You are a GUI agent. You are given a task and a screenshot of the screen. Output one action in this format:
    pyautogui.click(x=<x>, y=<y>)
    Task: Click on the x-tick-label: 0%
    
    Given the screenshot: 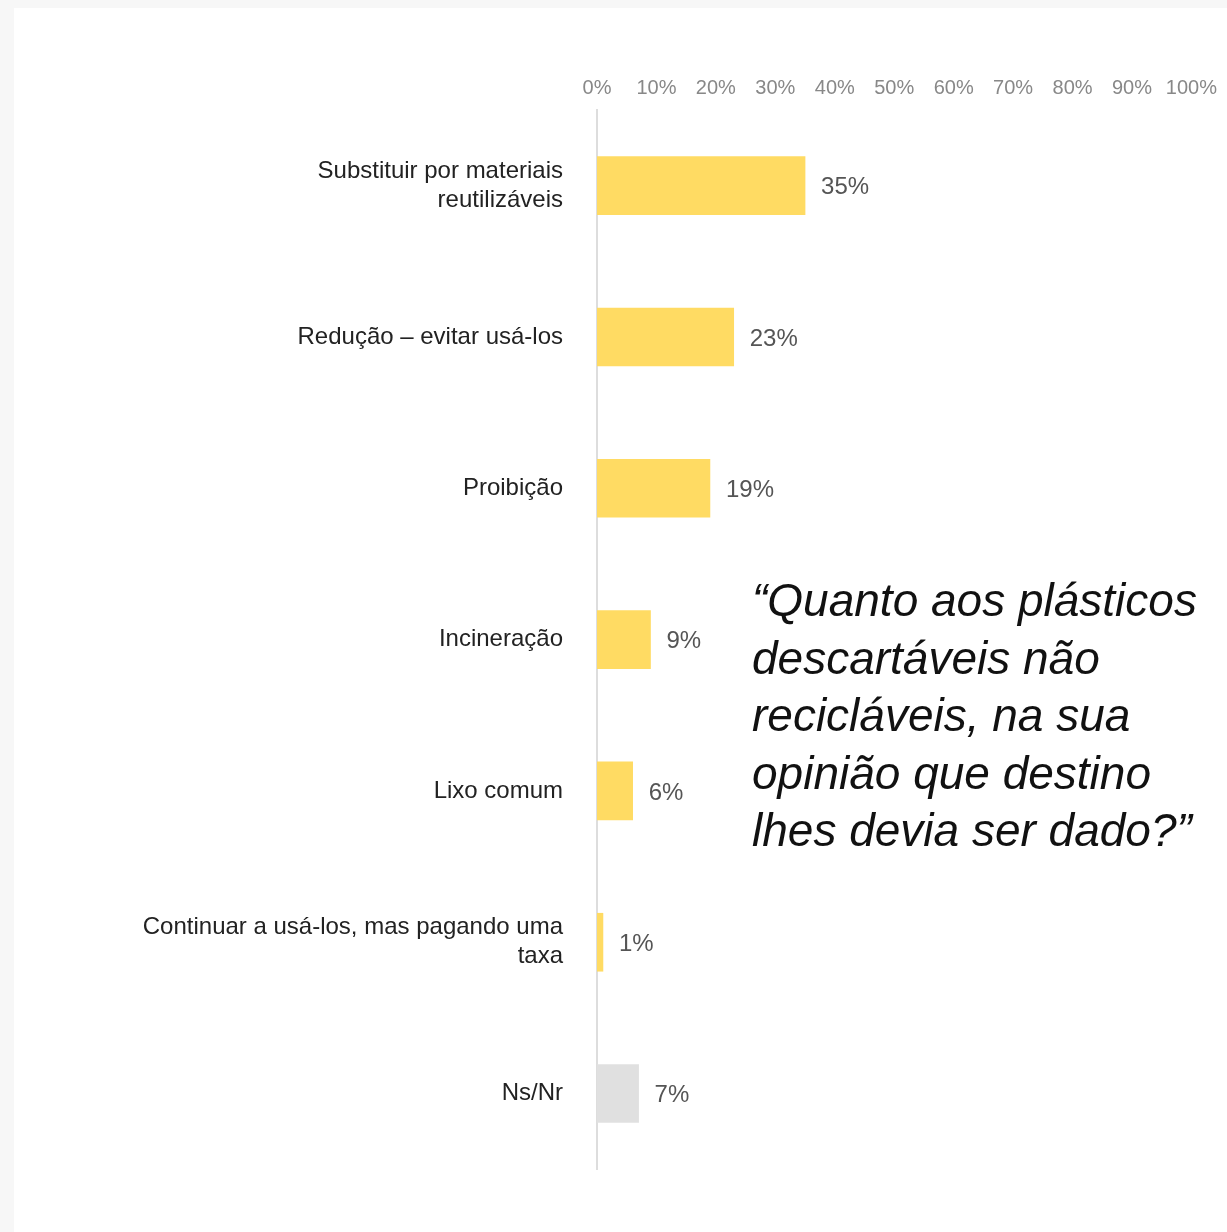 What is the action you would take?
    pyautogui.click(x=597, y=86)
    